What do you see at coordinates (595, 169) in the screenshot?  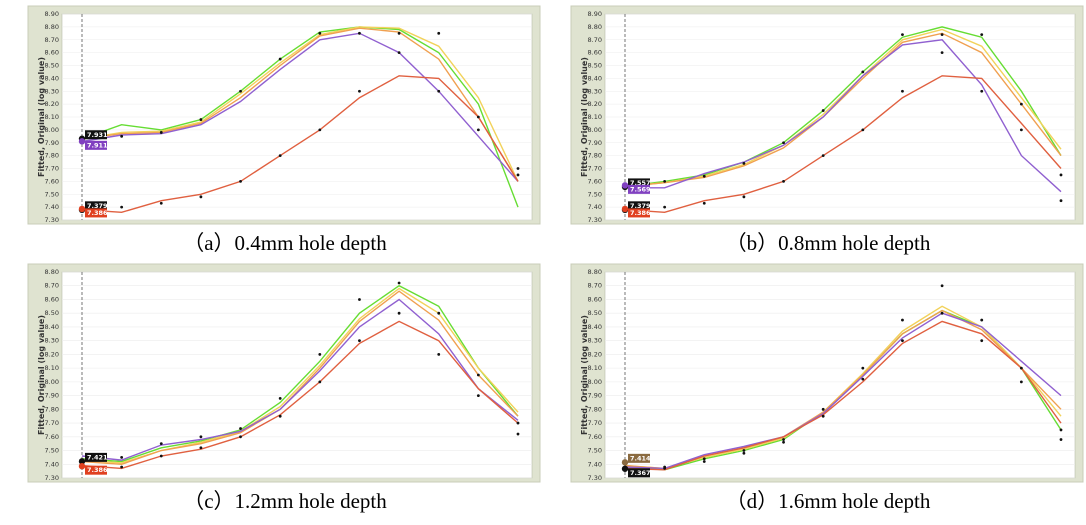 I see `y-tick-label: 7.70` at bounding box center [595, 169].